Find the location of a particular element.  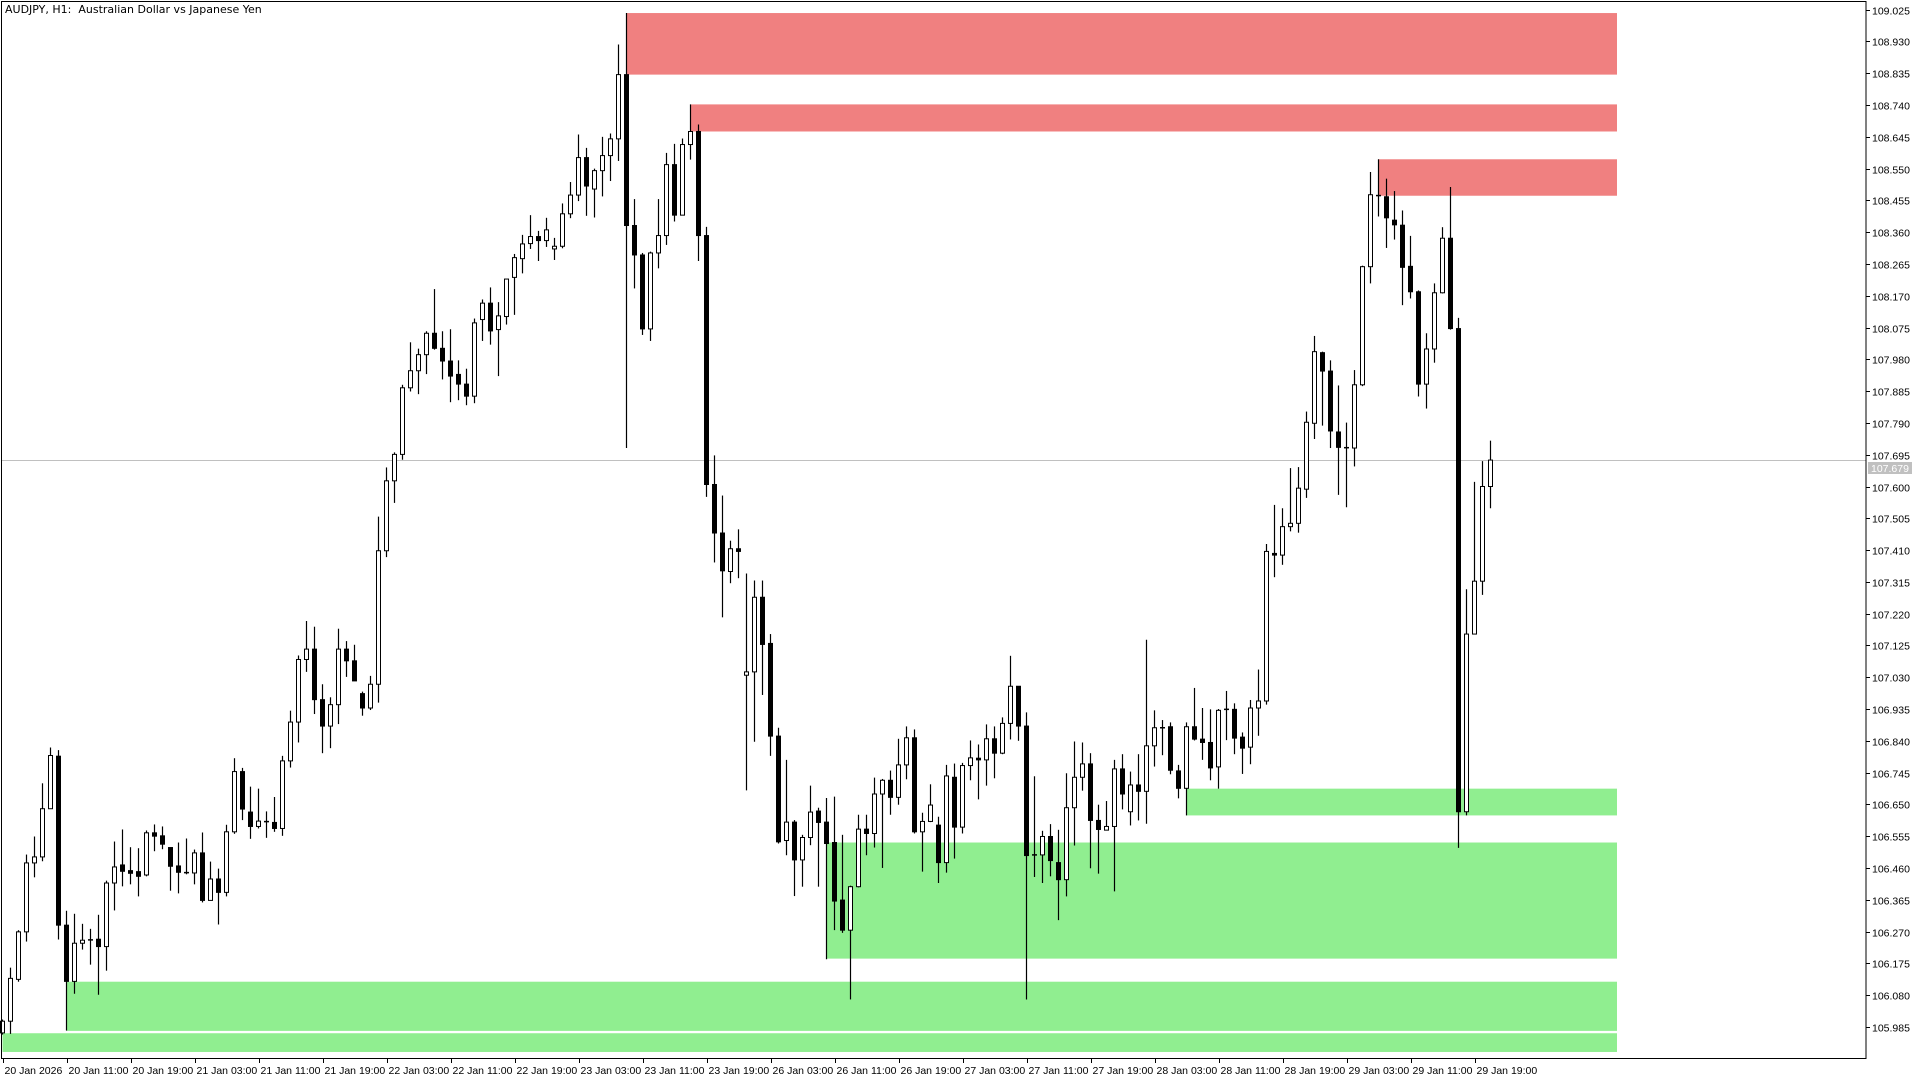

y-tick-label: 107.790 is located at coordinates (1891, 425).